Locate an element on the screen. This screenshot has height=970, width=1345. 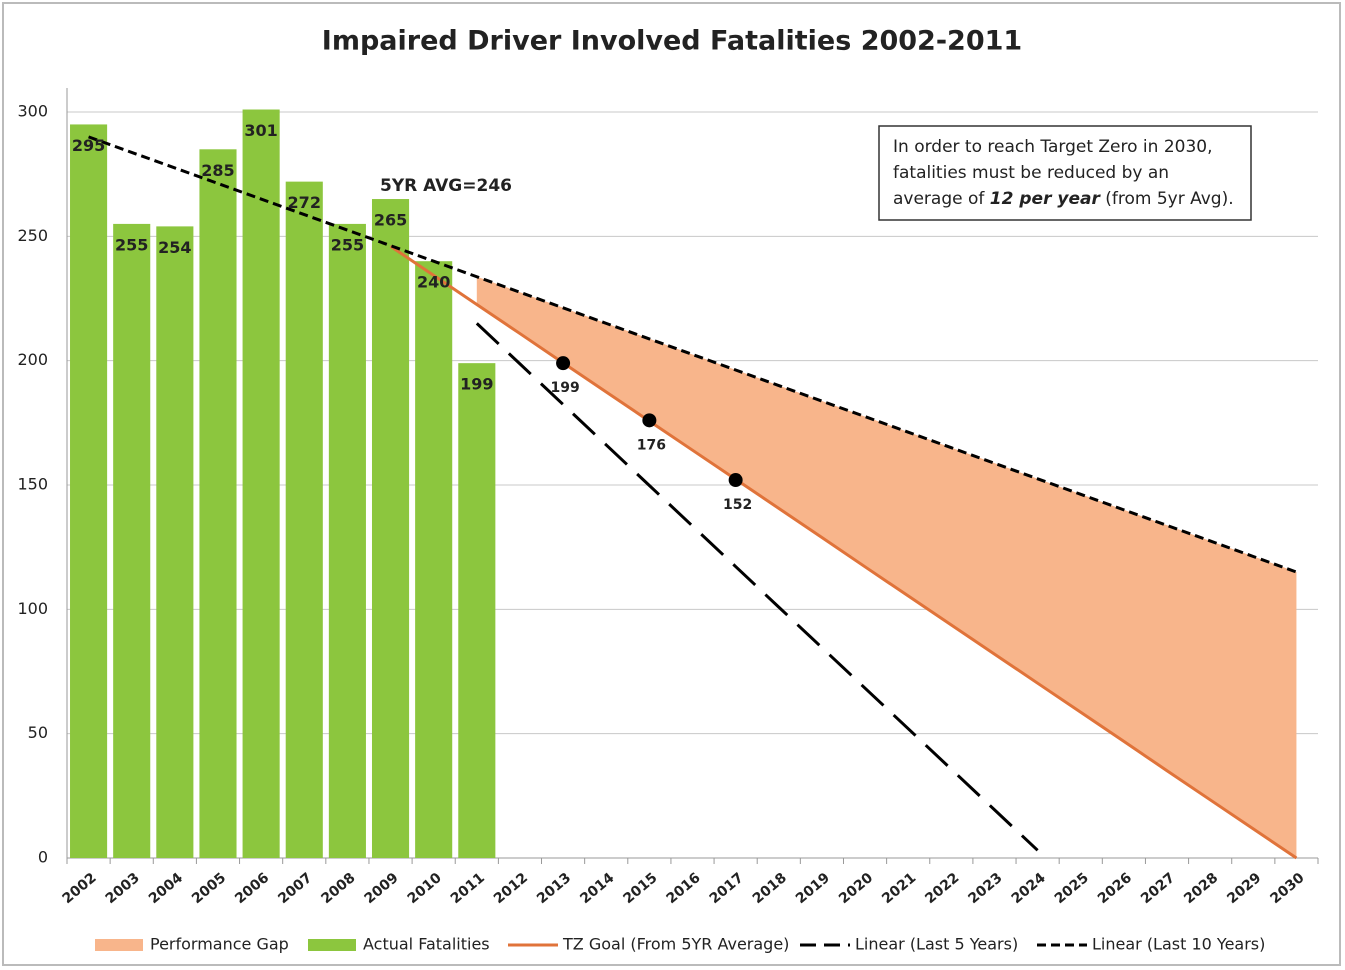
note-line: average of 12 per year (from 5yr Avg). is located at coordinates (1063, 199).